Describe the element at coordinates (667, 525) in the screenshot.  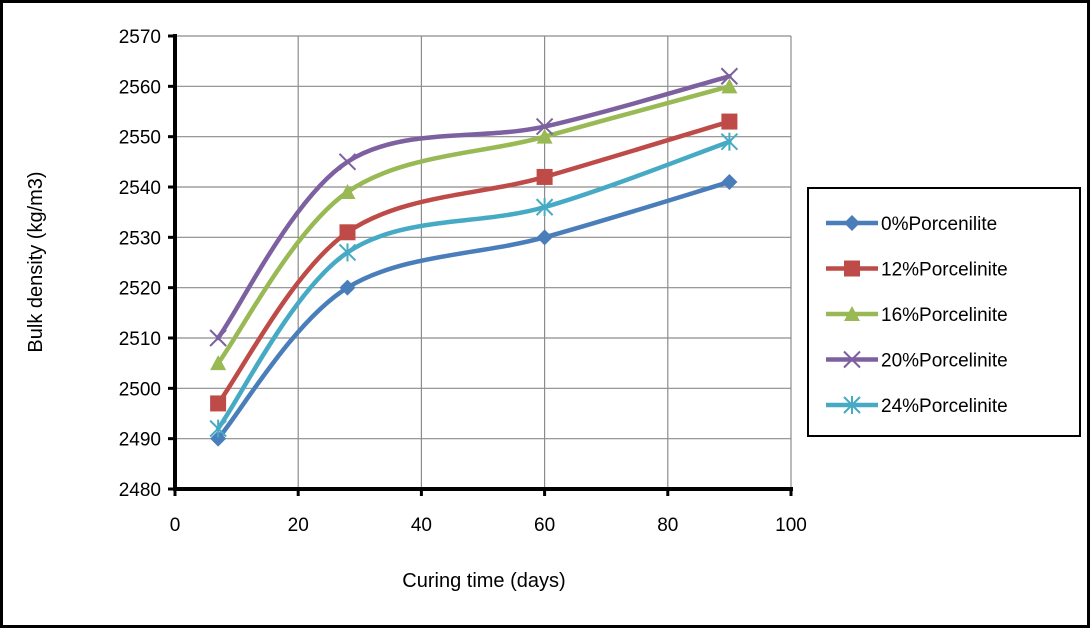
I see `x-tick-label: 80` at that location.